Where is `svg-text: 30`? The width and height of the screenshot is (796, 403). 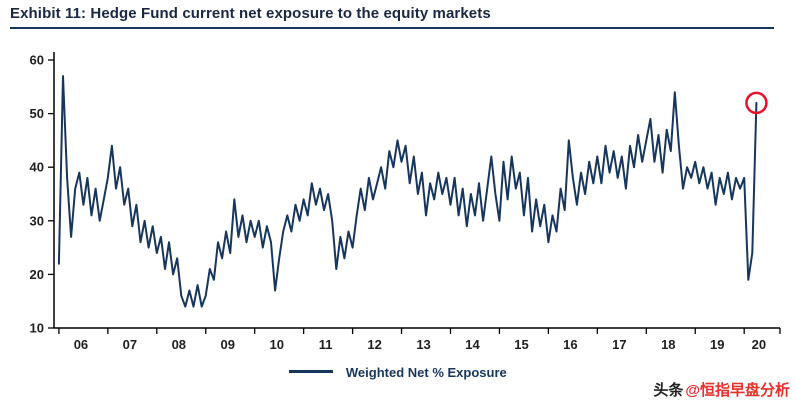 svg-text: 30 is located at coordinates (37, 220).